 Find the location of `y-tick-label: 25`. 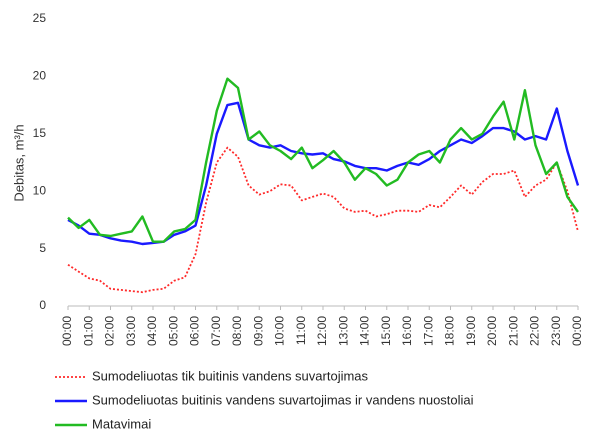

y-tick-label: 25 is located at coordinates (40, 18).